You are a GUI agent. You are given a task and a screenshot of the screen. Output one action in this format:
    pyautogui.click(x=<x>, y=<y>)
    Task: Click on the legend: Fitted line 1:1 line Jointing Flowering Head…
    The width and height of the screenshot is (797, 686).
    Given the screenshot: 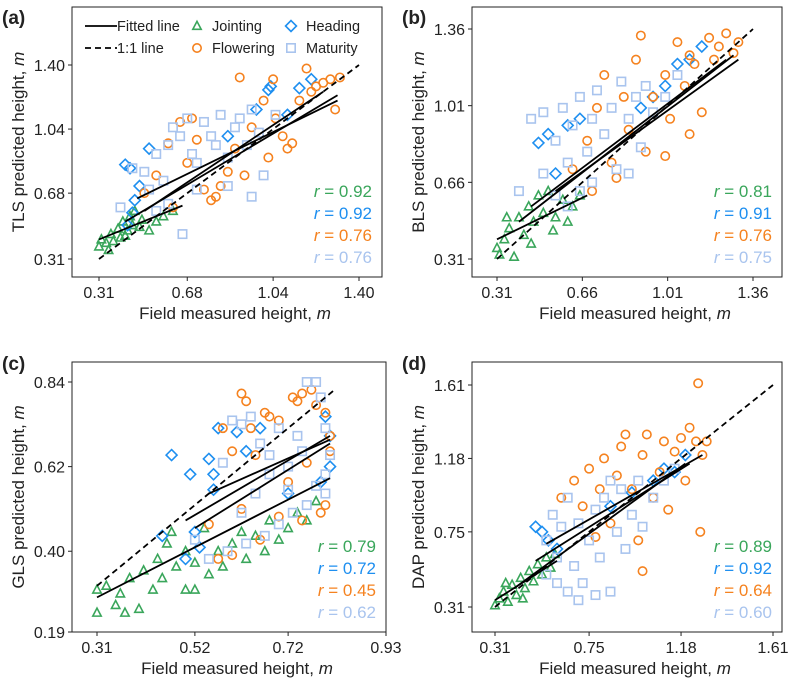 What is the action you would take?
    pyautogui.click(x=222, y=38)
    